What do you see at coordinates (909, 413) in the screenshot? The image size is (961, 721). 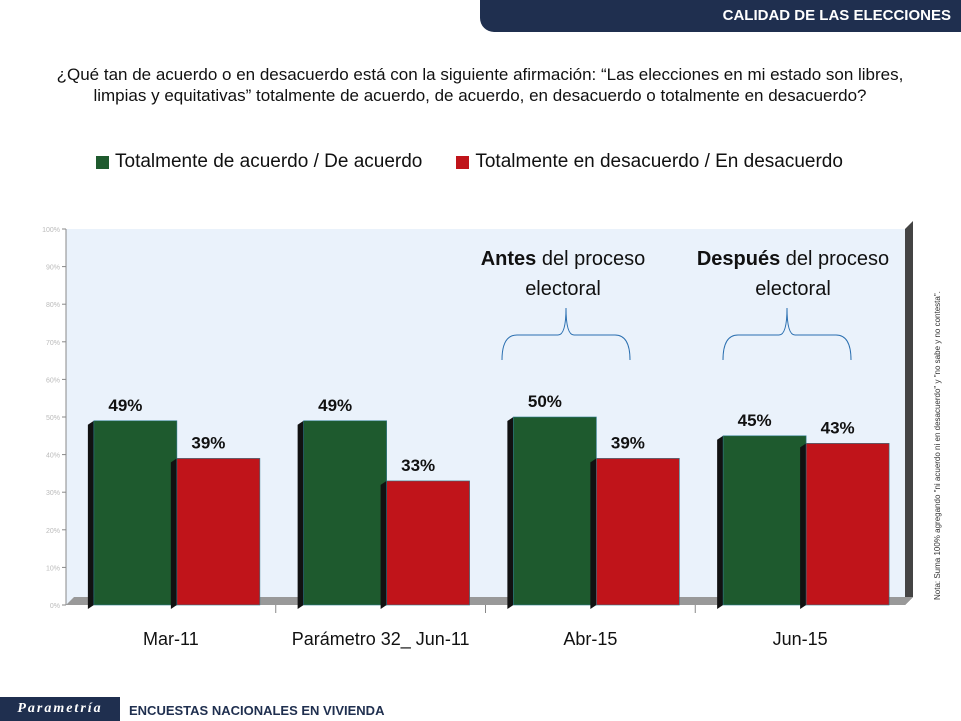 I see `plot-side-wall` at bounding box center [909, 413].